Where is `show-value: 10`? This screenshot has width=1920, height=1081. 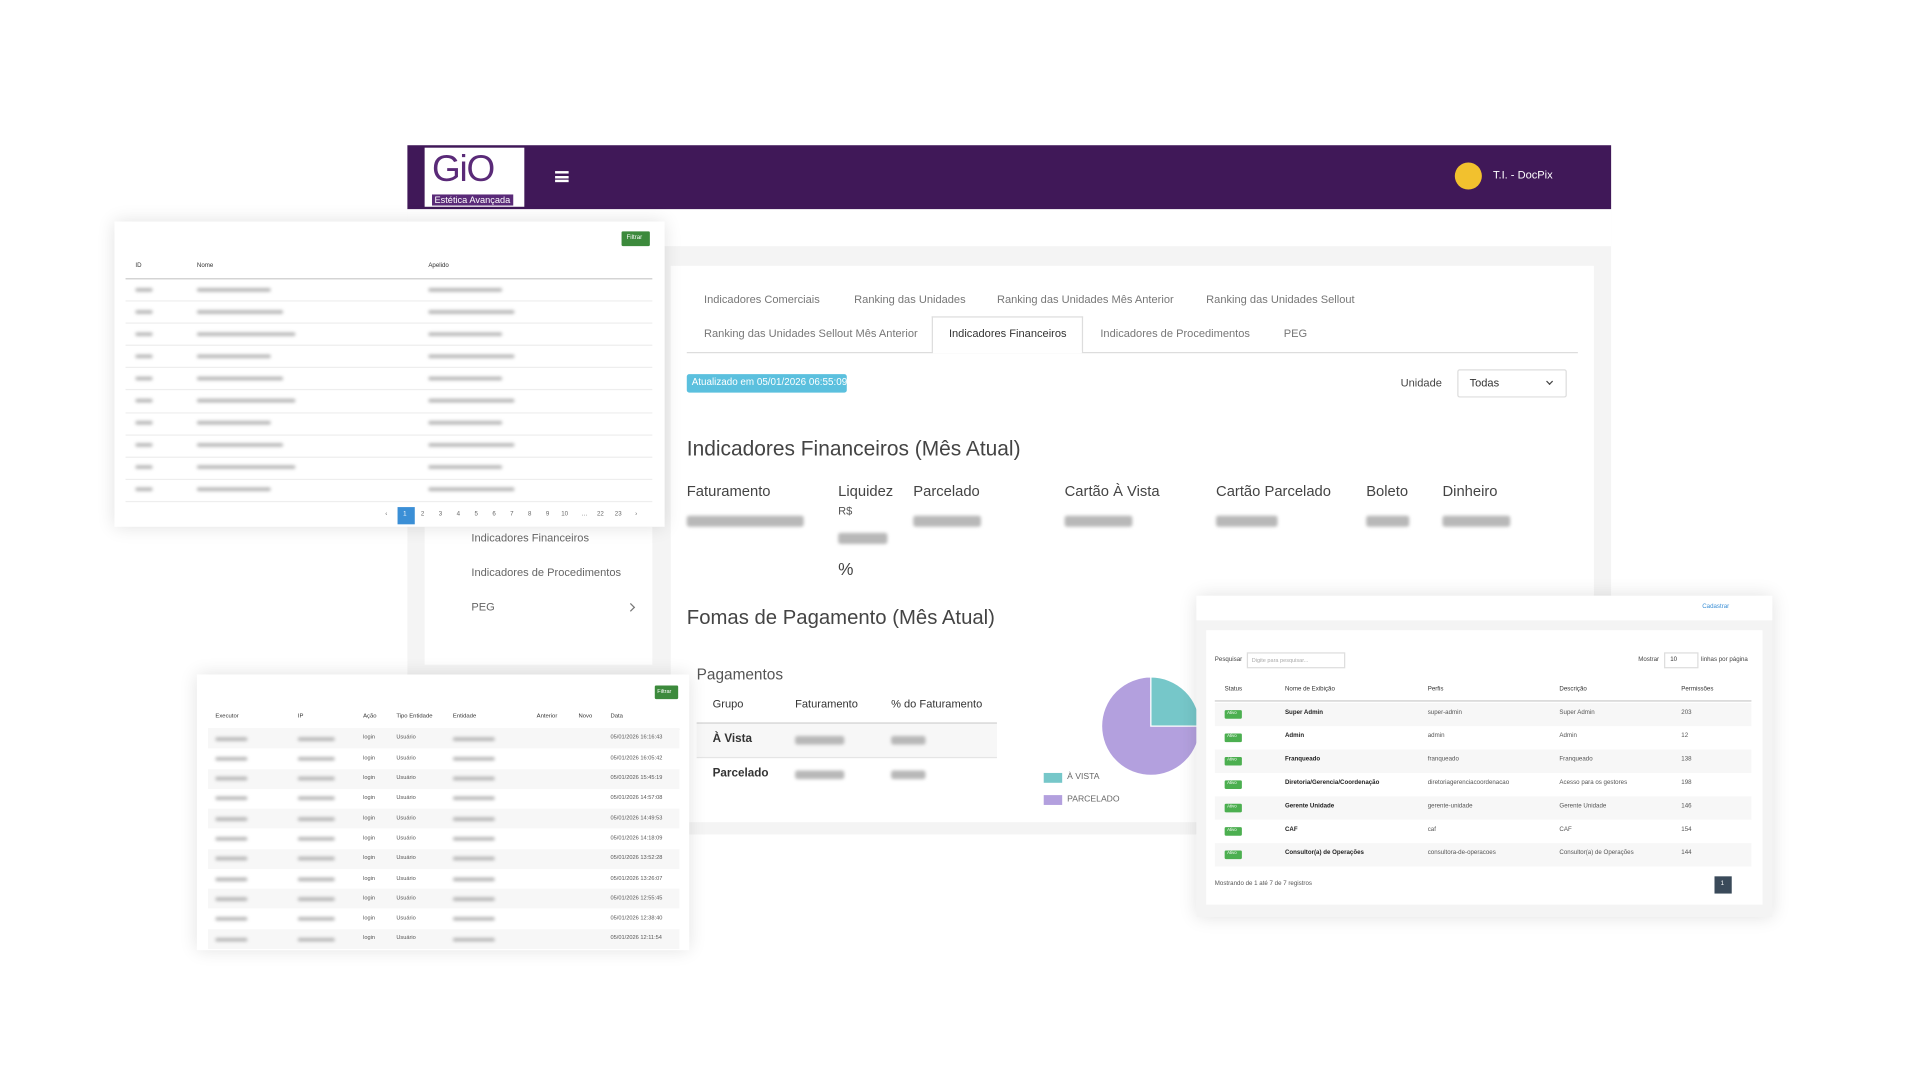 show-value: 10 is located at coordinates (1674, 660).